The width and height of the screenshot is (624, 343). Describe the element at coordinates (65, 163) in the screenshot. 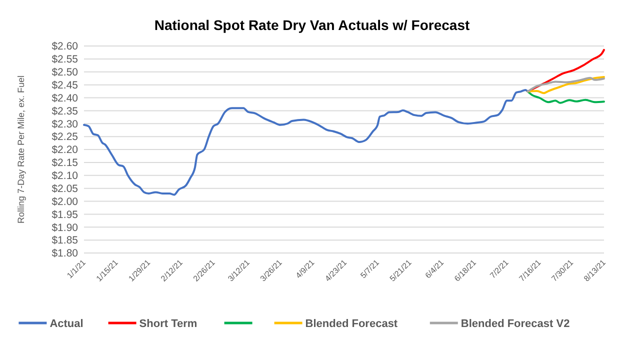

I see `y-tick-label: $2.15` at that location.